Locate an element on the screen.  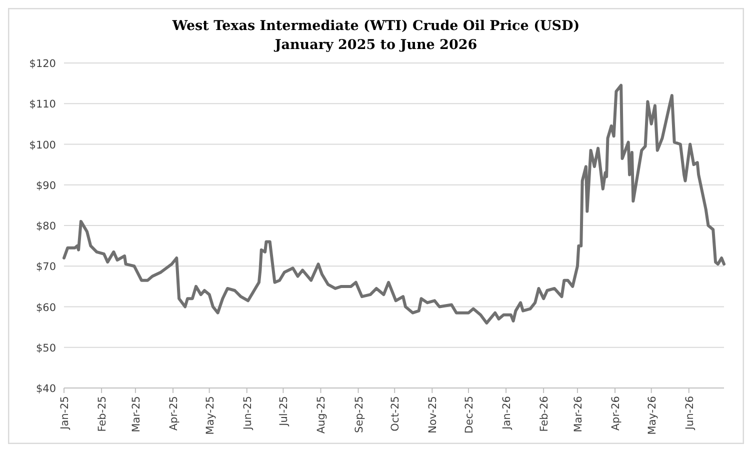
y-tick-label: $110 is located at coordinates (42, 104).